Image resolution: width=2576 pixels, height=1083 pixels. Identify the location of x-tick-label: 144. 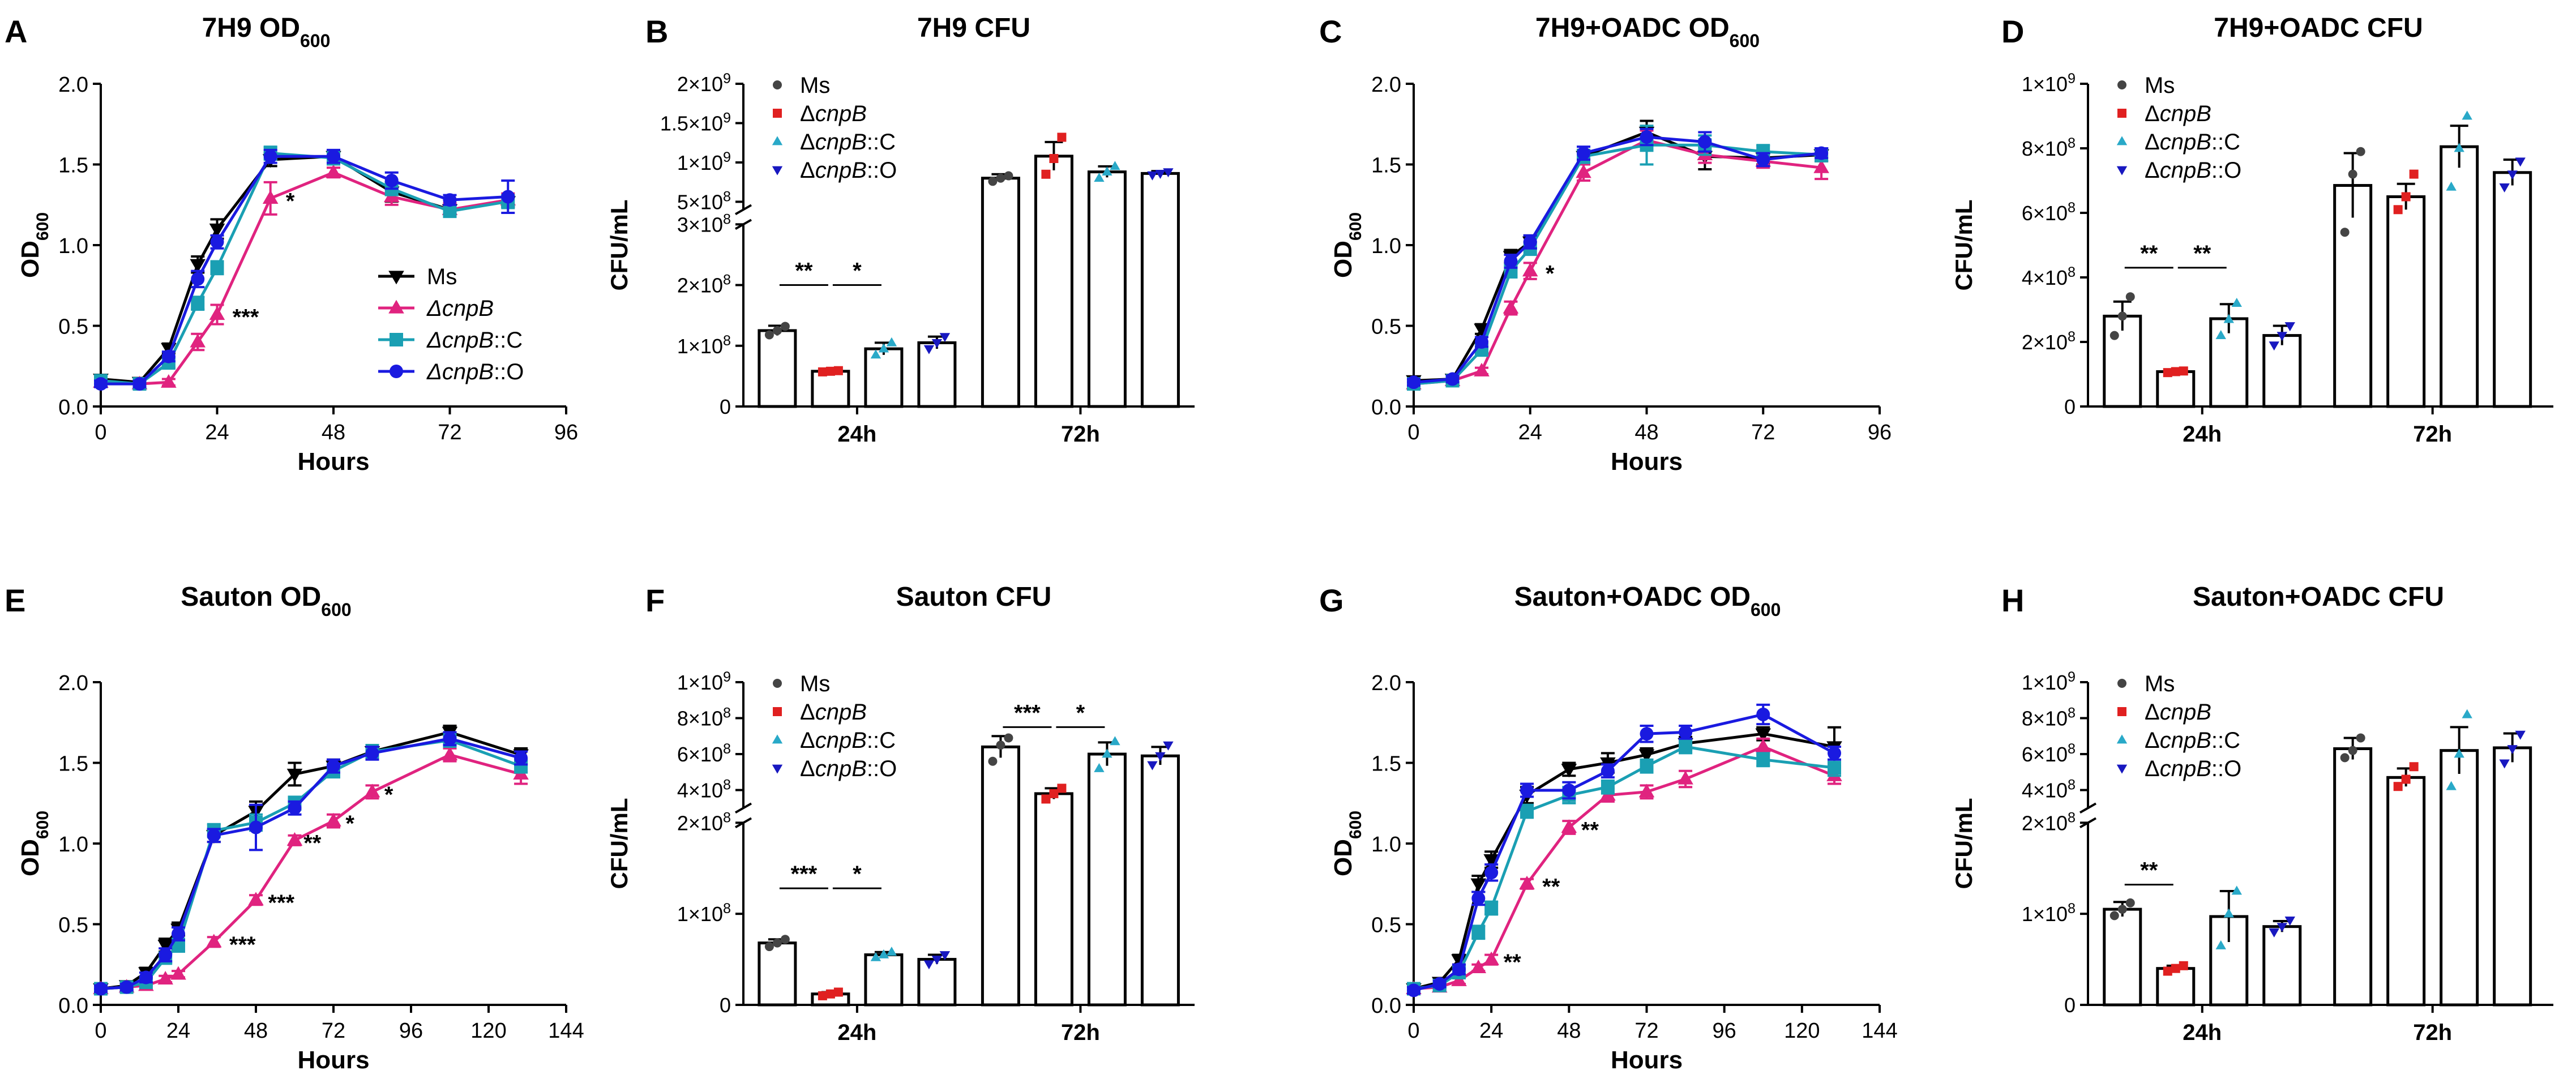
(566, 1031).